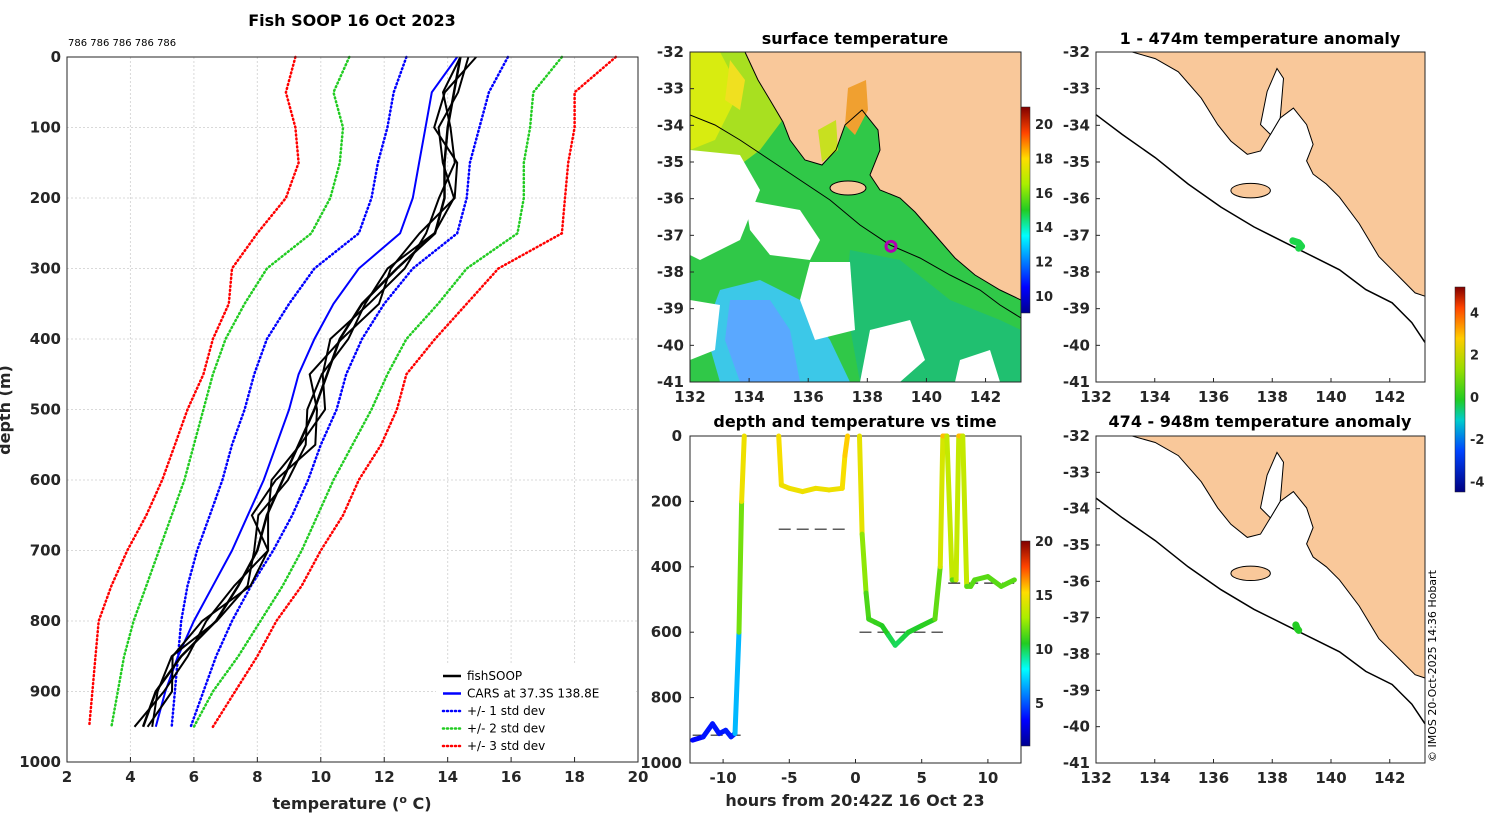 Image resolution: width=1500 pixels, height=820 pixels. I want to click on surface-map-y-ticks: -32 -33 -34 -35 -36 -37 -38 -39 -40 -41, so click(675, 217).